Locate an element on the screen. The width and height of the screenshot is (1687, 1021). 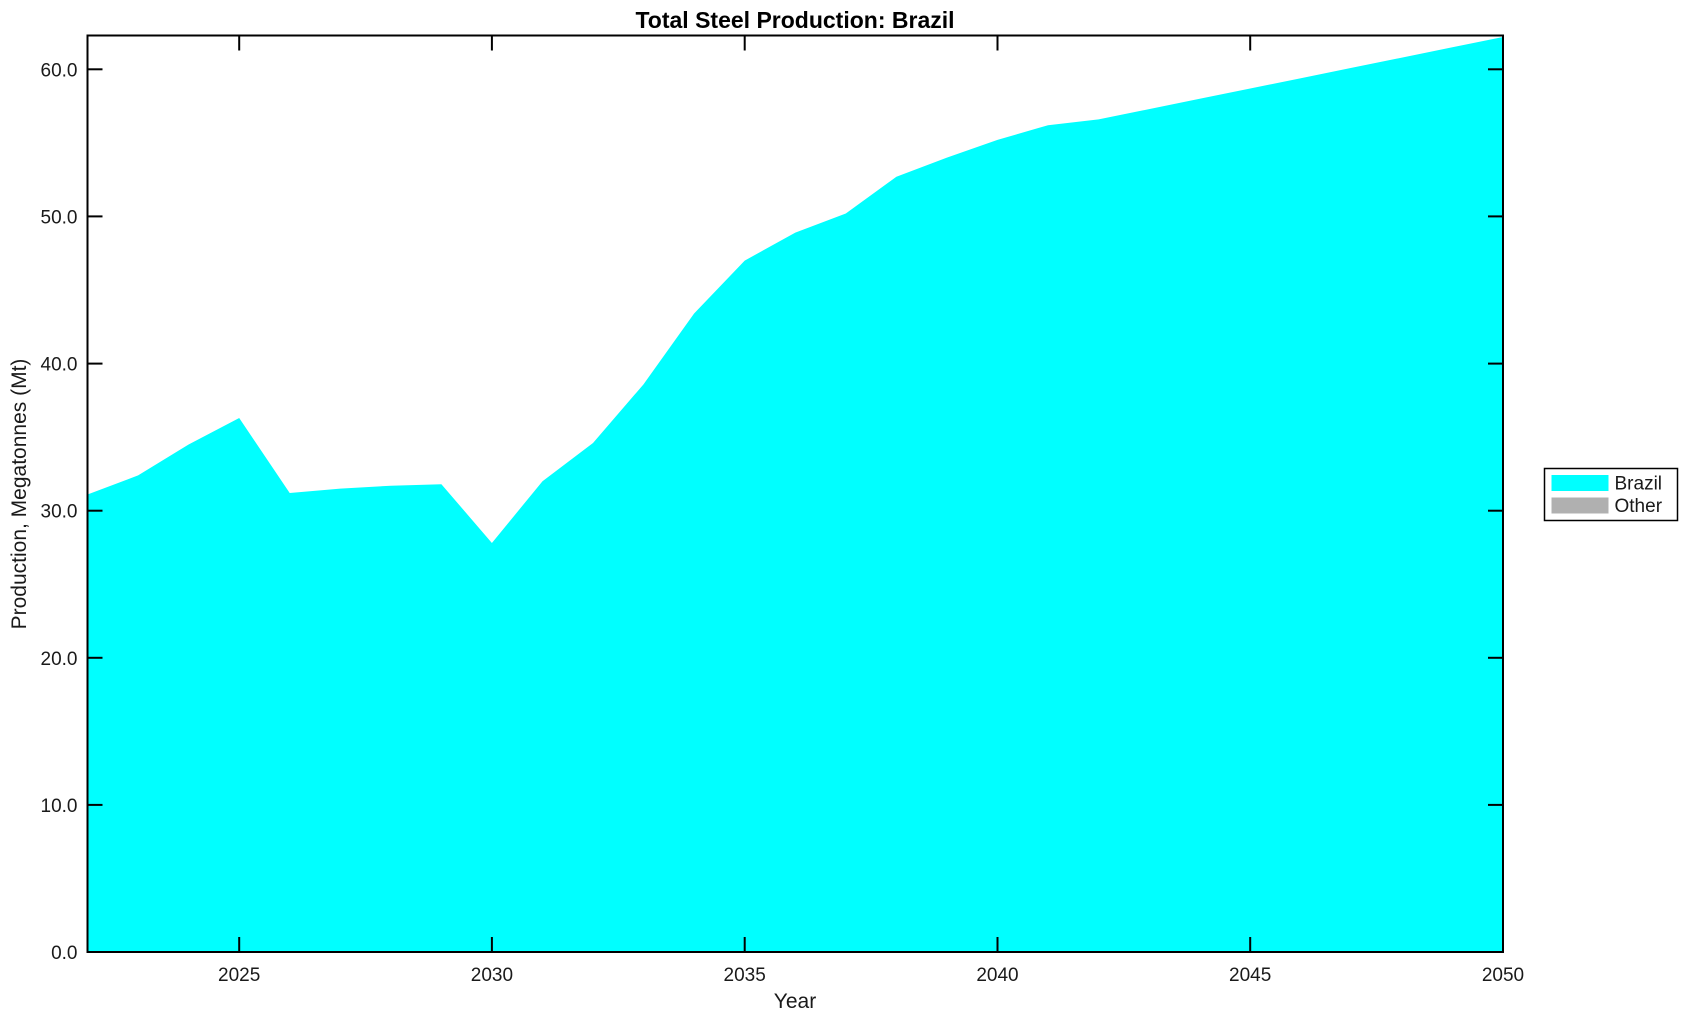
y-tick-label: 50.0 is located at coordinates (59, 217).